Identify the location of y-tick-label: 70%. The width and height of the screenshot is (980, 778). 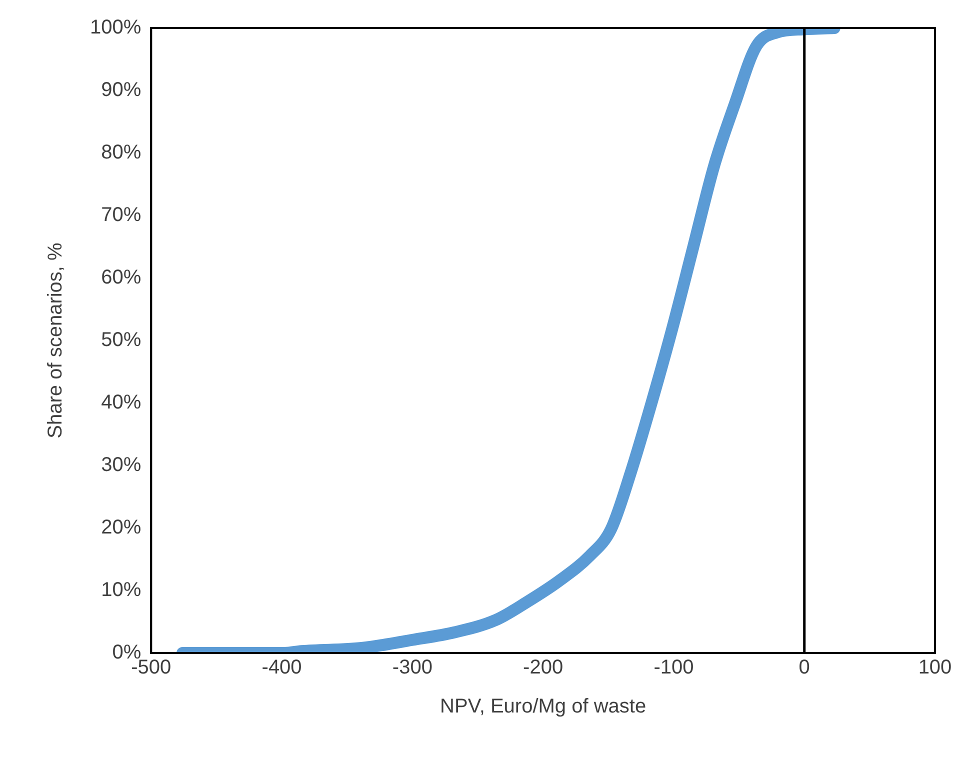
(121, 215).